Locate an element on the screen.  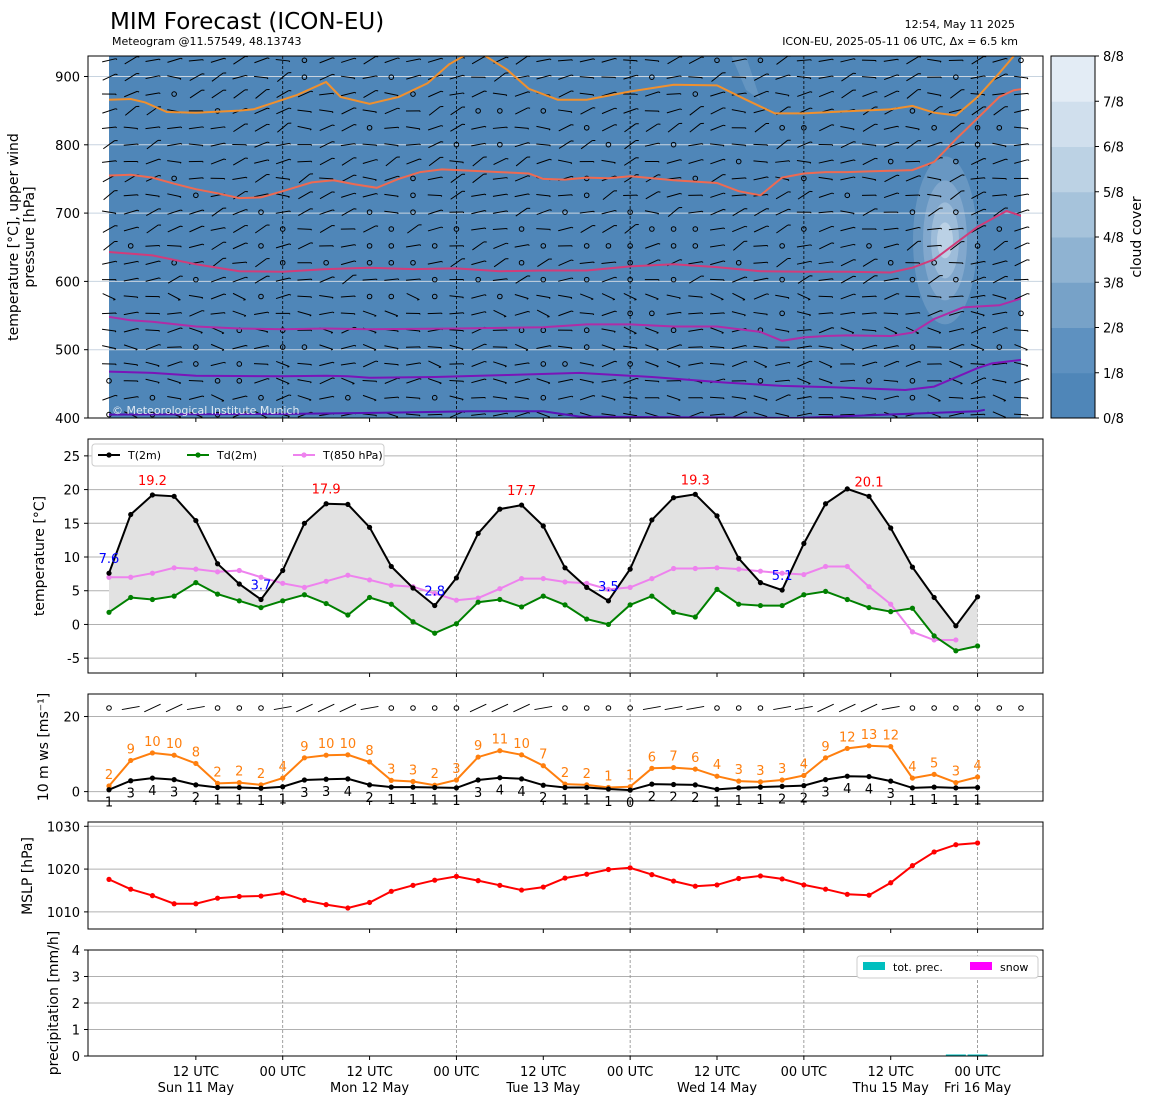
mean-wind-label: 1 is located at coordinates (283, 800).